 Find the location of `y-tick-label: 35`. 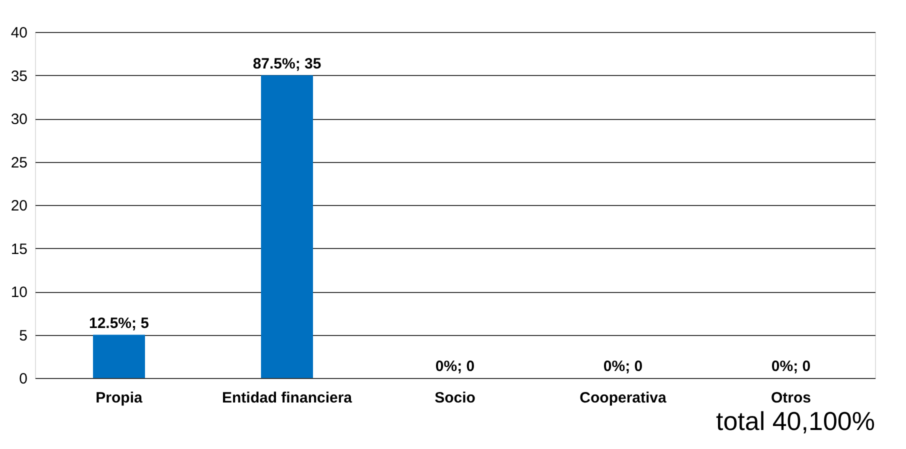

y-tick-label: 35 is located at coordinates (19, 76).